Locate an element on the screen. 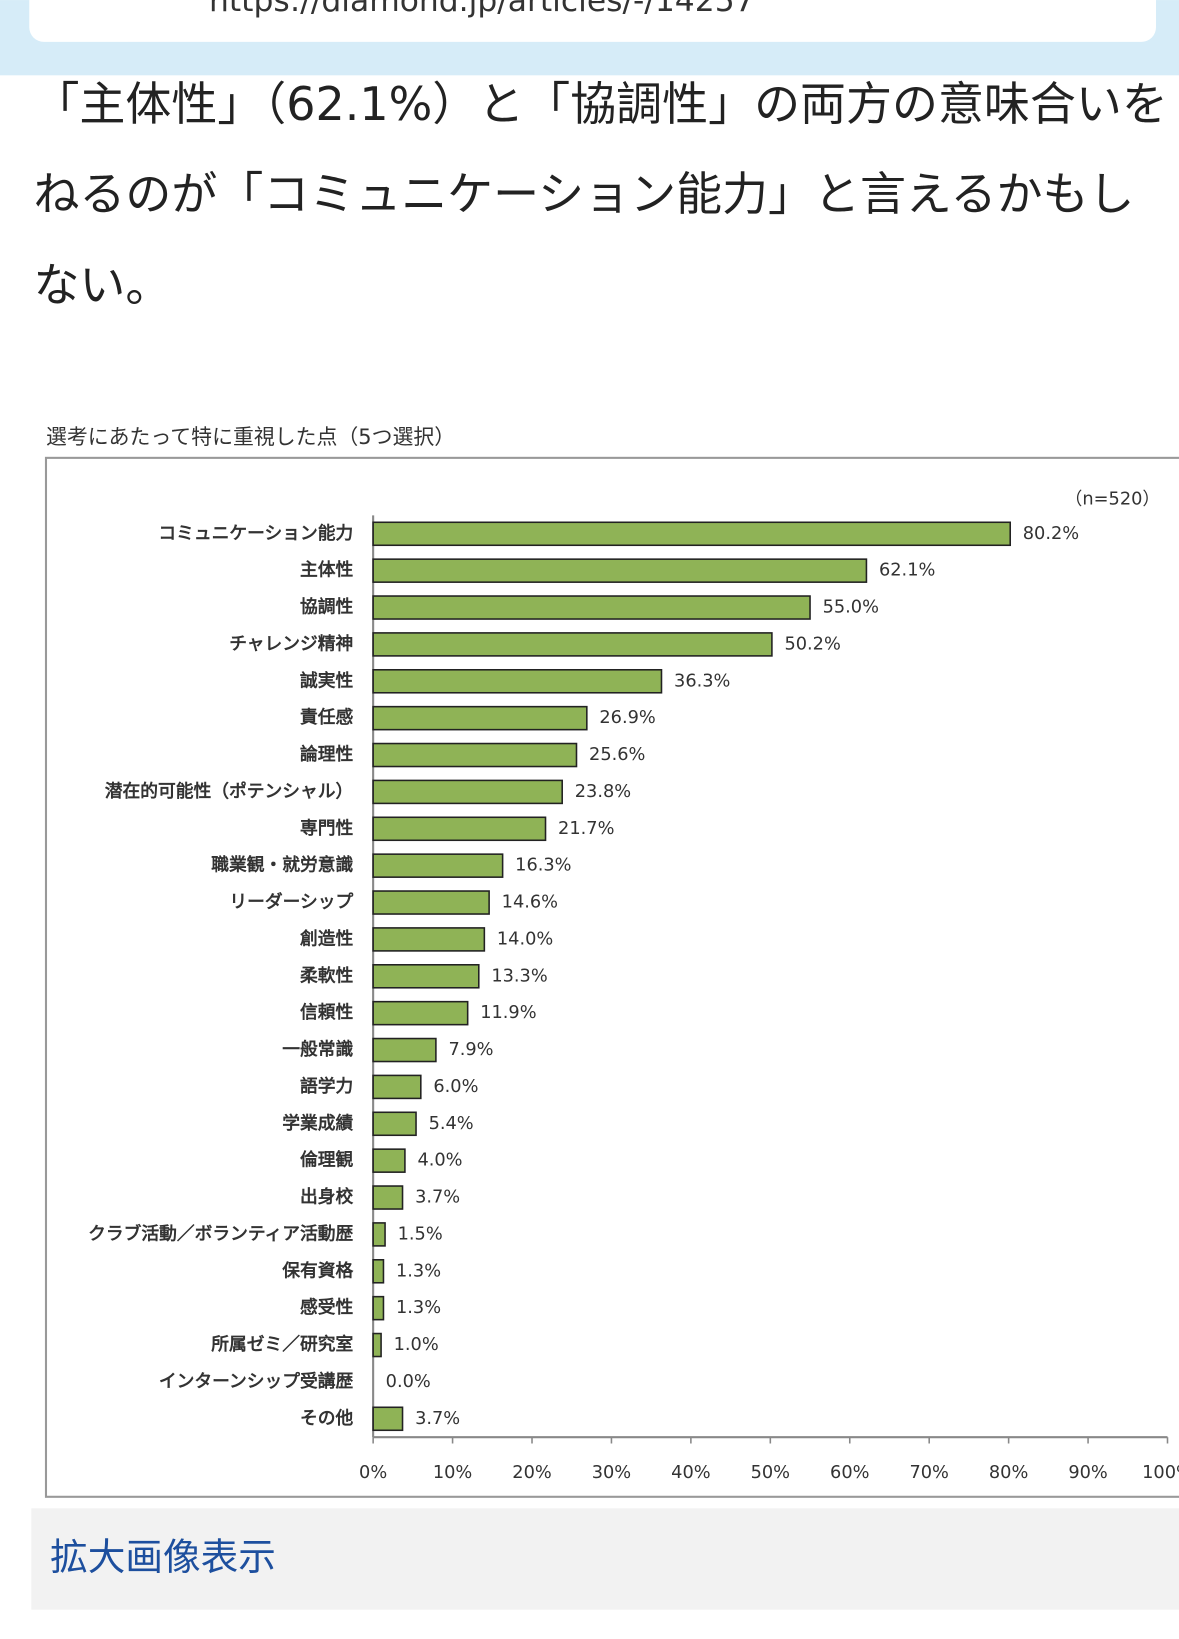 This screenshot has height=1639, width=1179. category-label: 倫理観 is located at coordinates (327, 1160).